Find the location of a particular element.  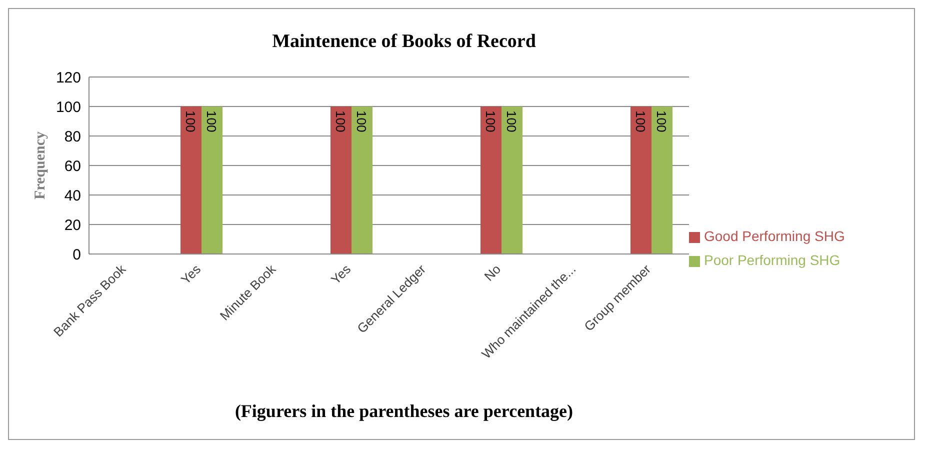

legend-label: Good Performing SHG is located at coordinates (774, 236).